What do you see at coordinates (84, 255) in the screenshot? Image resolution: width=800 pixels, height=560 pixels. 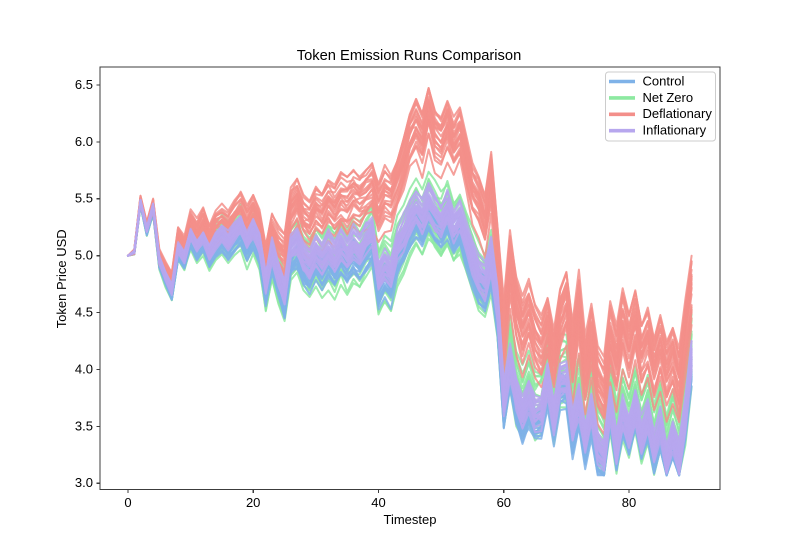 I see `svg-text: 5.0` at bounding box center [84, 255].